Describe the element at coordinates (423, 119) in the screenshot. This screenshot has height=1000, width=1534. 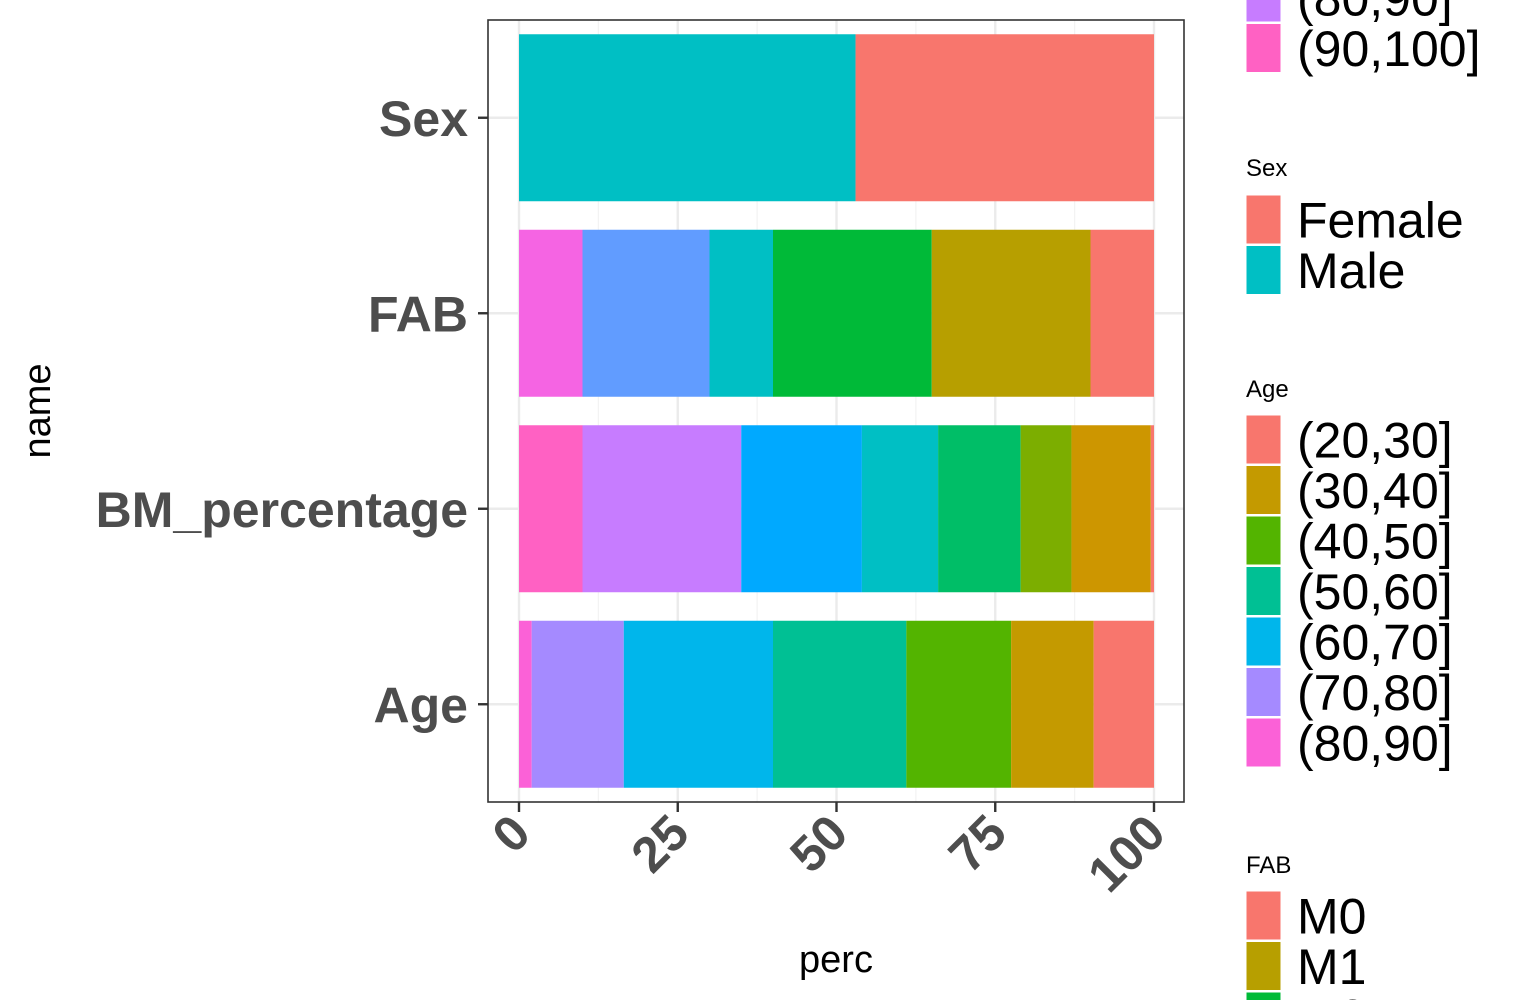
I see `y-tick-label: Sex` at that location.